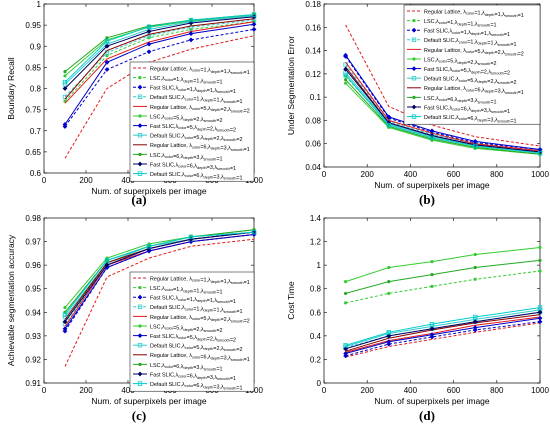 Image resolution: width=550 pixels, height=426 pixels. I want to click on legend-label: Default SLIC,λcolor=6,λdepth=3,λsmooth=1, so click(196, 177).